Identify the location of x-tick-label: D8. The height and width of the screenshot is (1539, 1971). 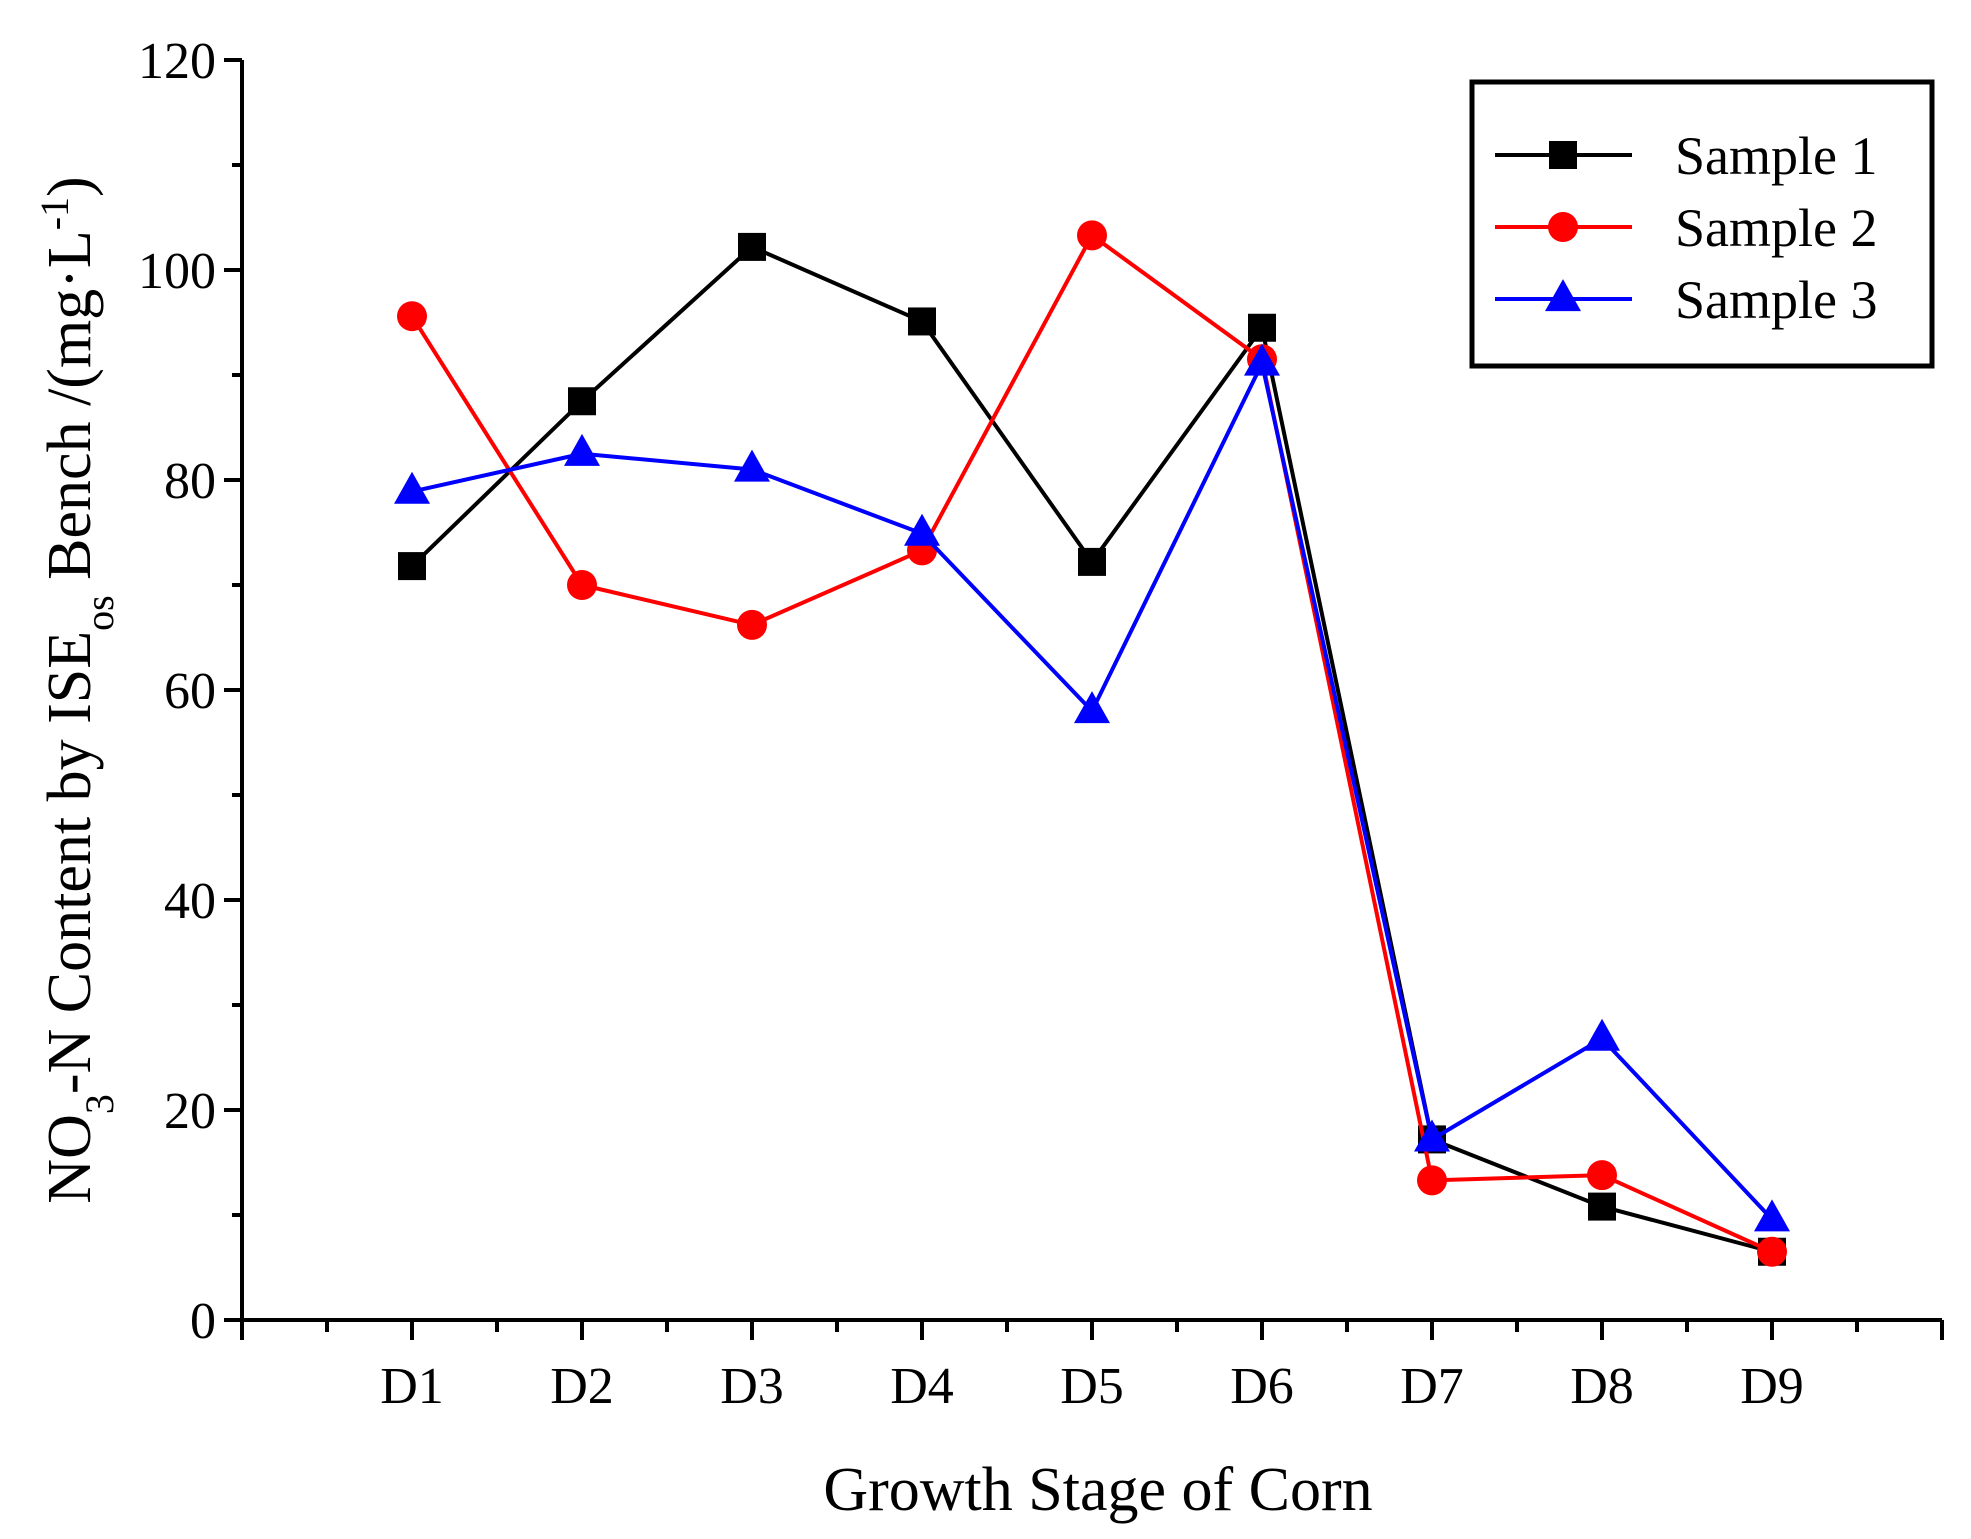
(1602, 1386).